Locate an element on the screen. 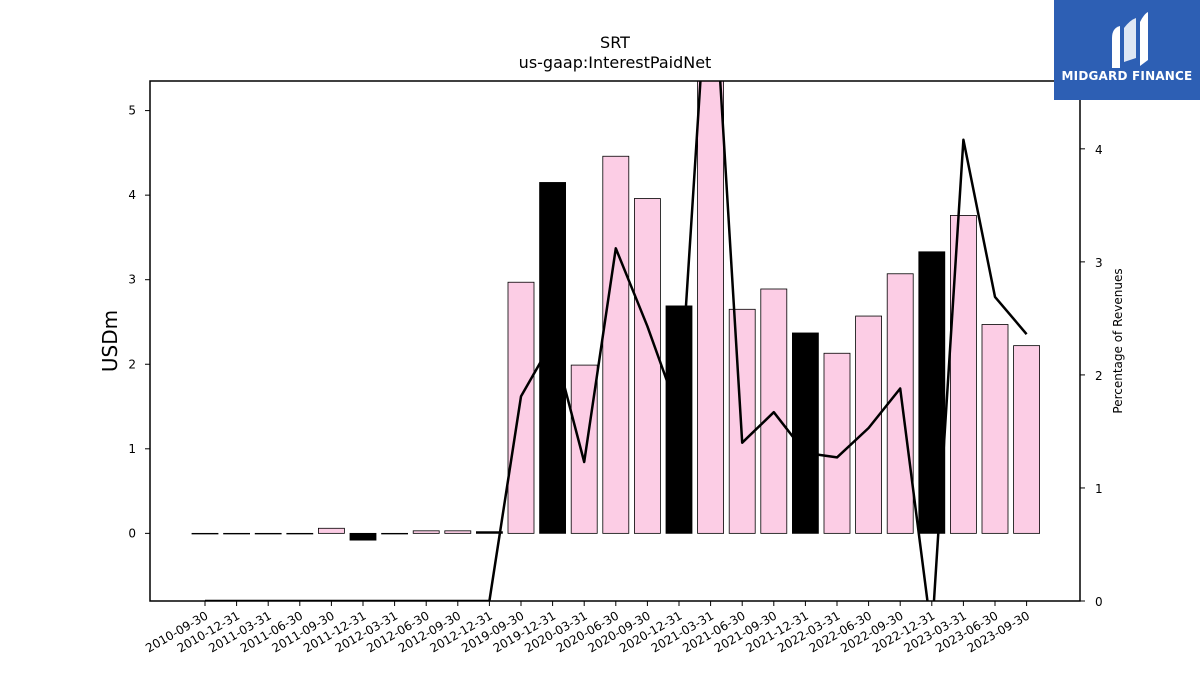  y-tick-label: 2 is located at coordinates (132, 364).